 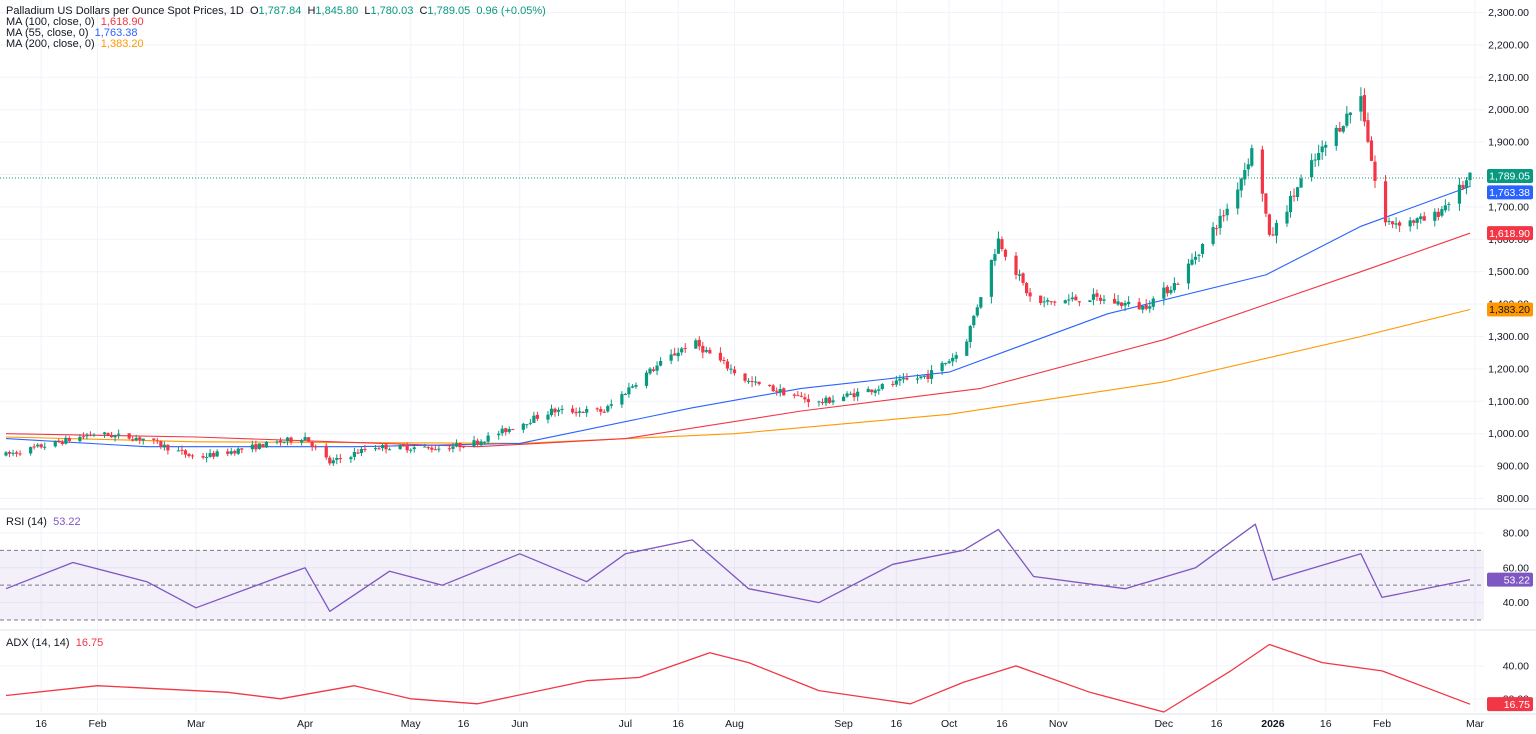 I want to click on price-tag-last: 1,789.05, so click(x=1510, y=176).